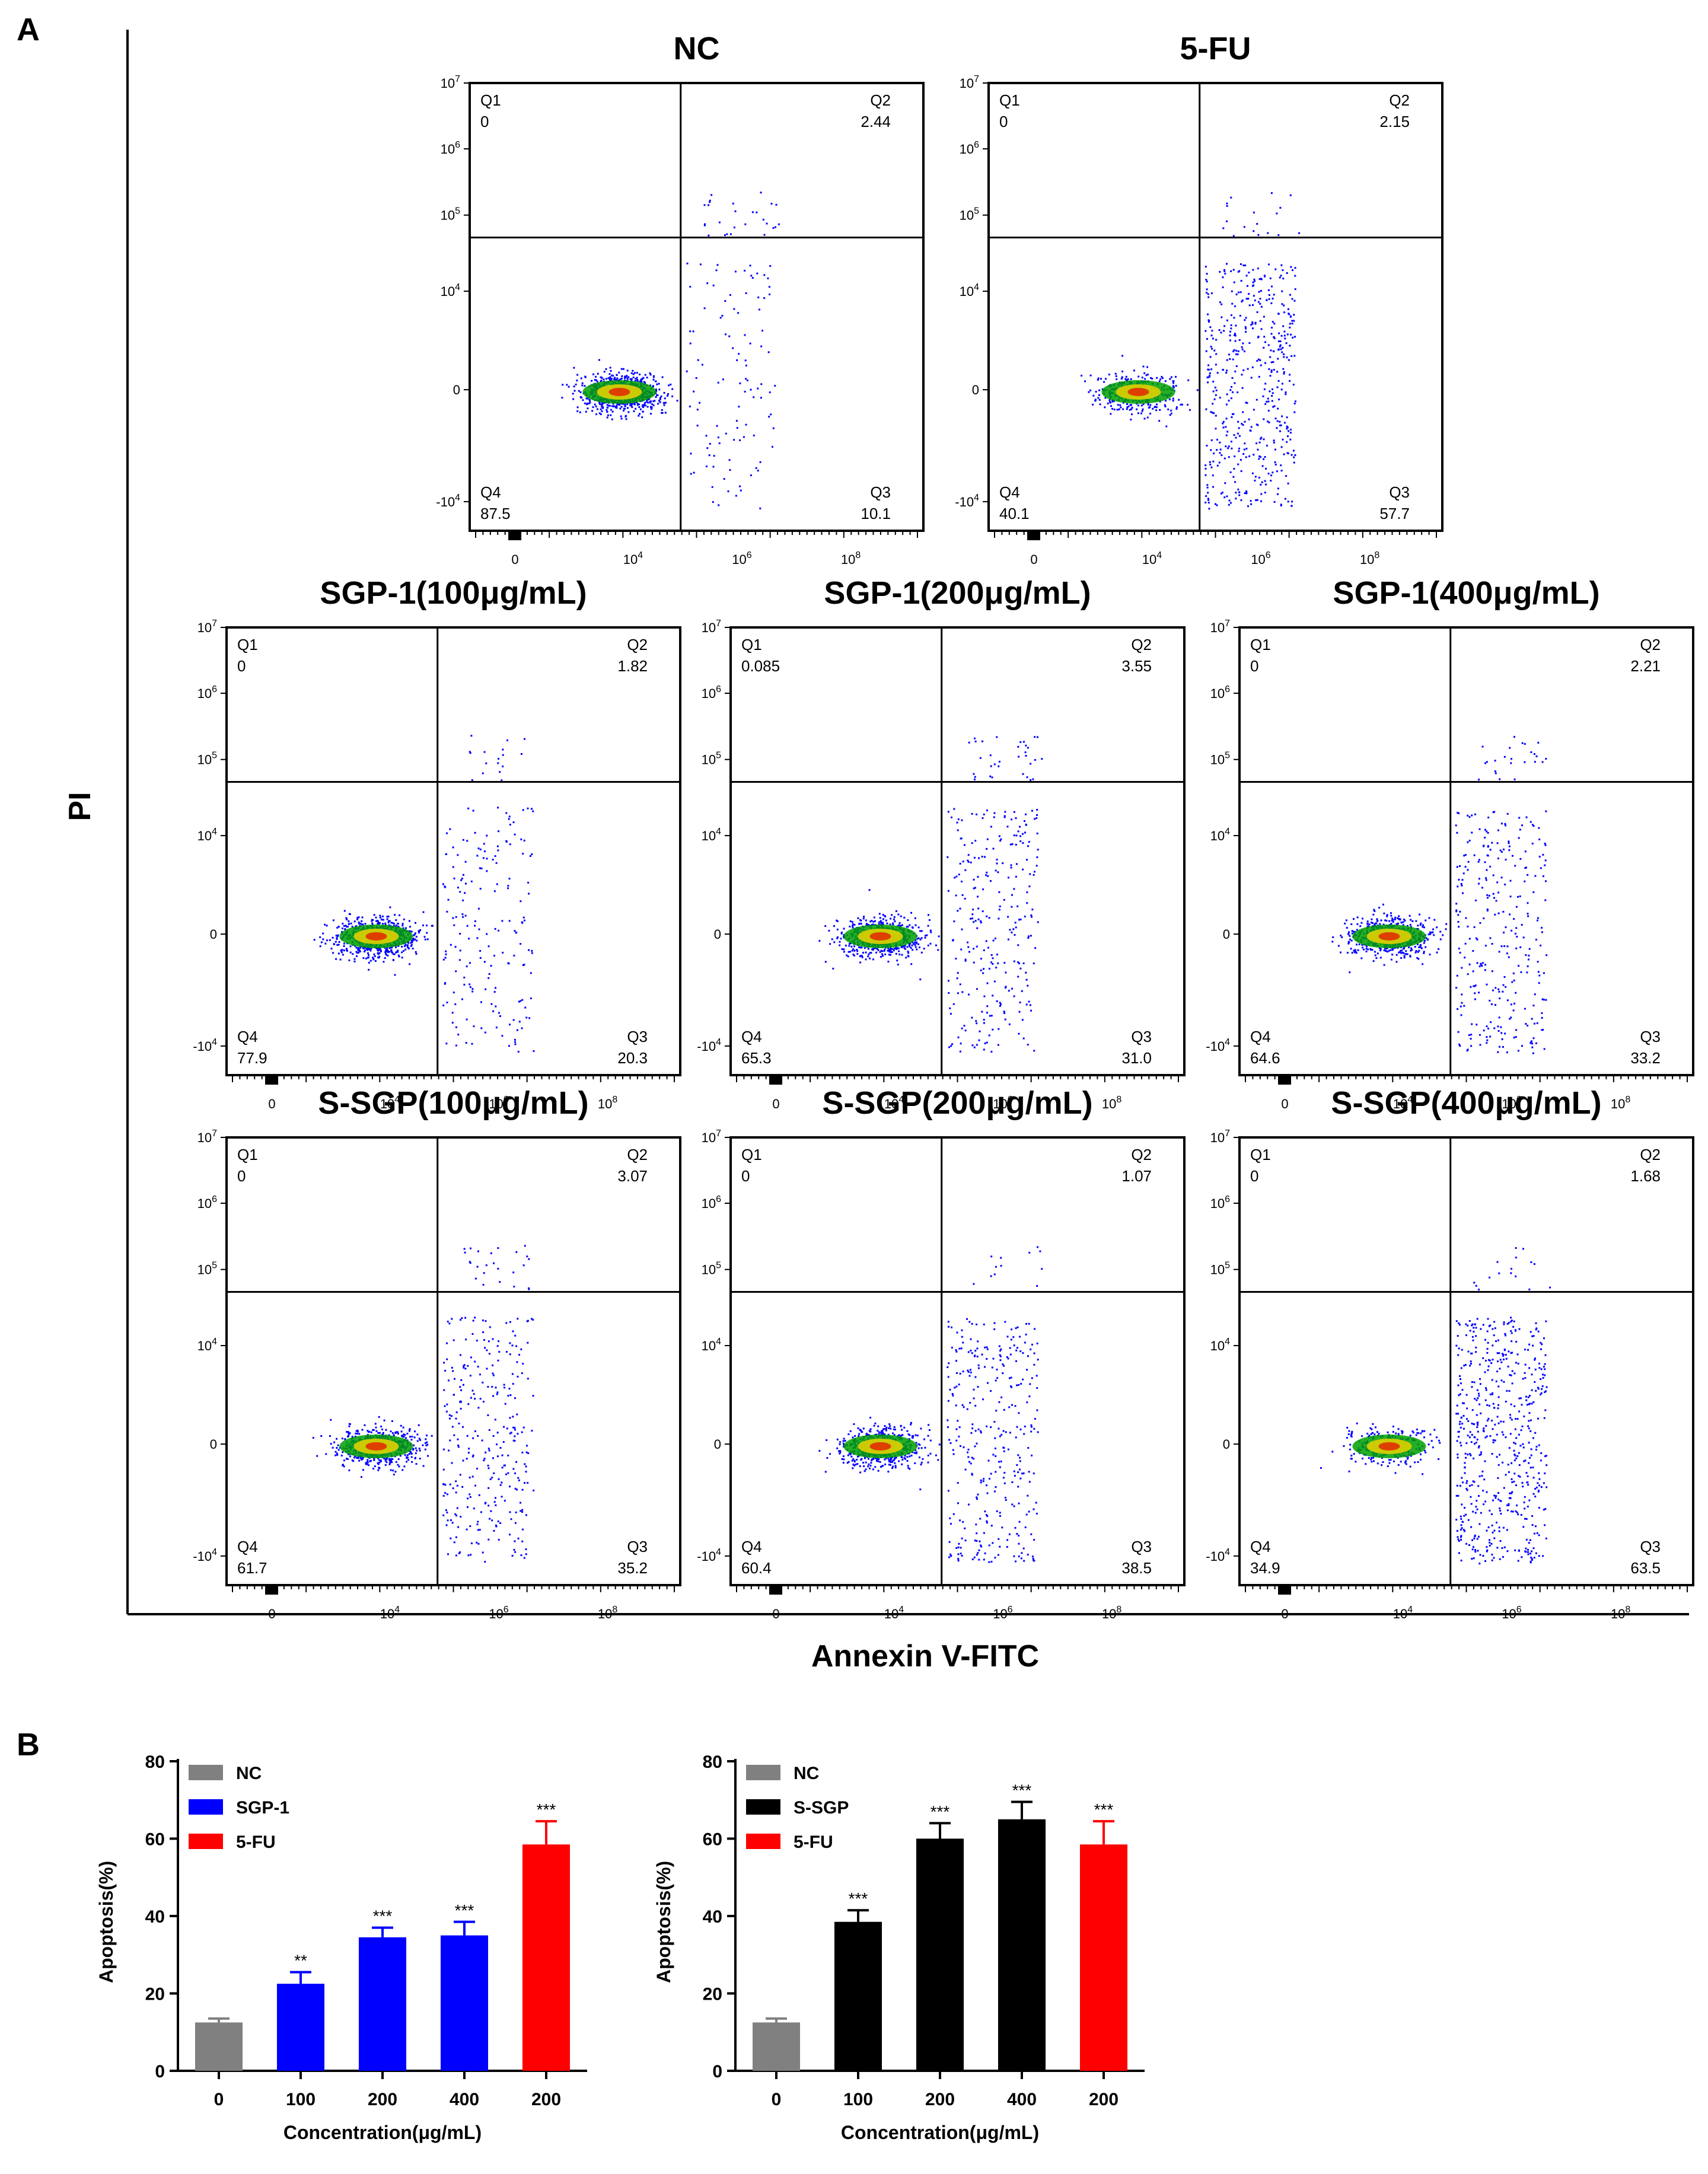 The image size is (1708, 2174). I want to click on bar-x-tick-label: 100, so click(301, 2099).